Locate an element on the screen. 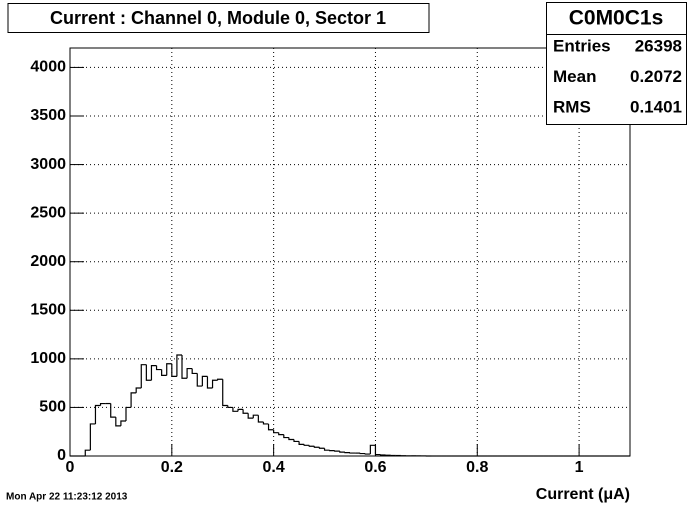 The image size is (700, 507). y-tick-label: 0 is located at coordinates (61, 455).